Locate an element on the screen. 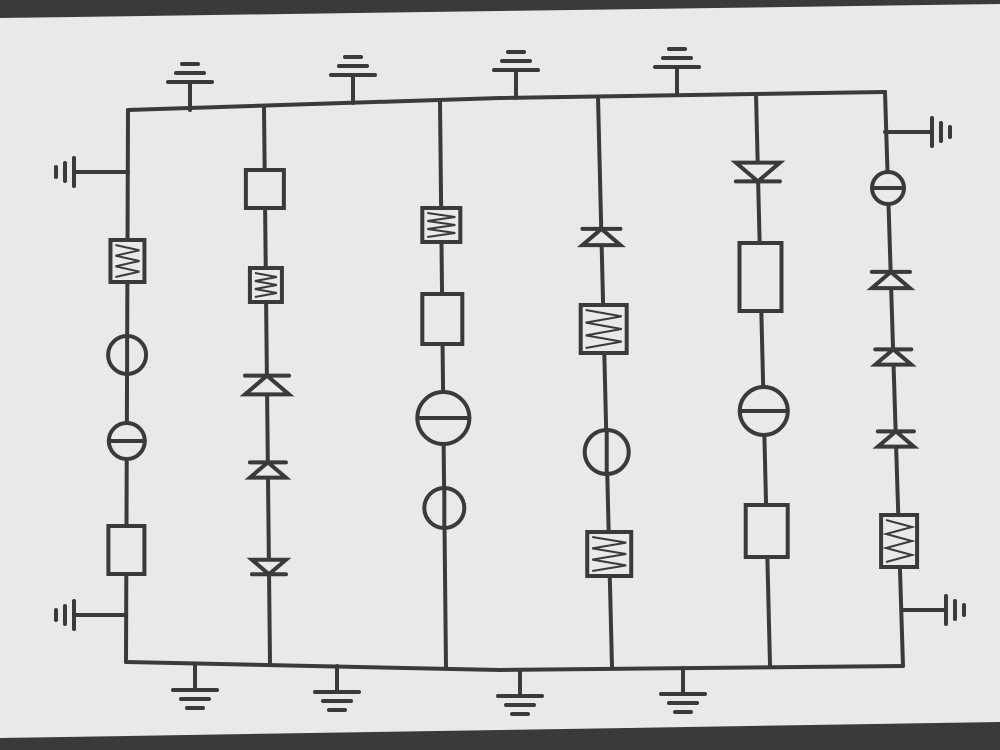 The image size is (1000, 750). bottom-rail is located at coordinates (514, 666).